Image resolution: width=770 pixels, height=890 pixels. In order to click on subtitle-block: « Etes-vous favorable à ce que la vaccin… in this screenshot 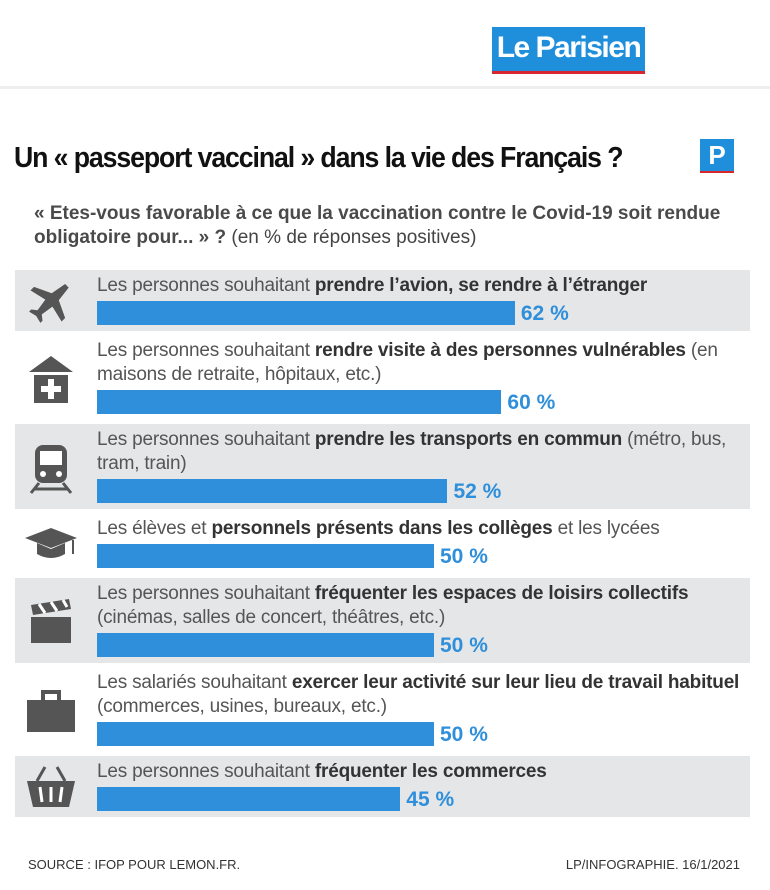, I will do `click(379, 226)`.